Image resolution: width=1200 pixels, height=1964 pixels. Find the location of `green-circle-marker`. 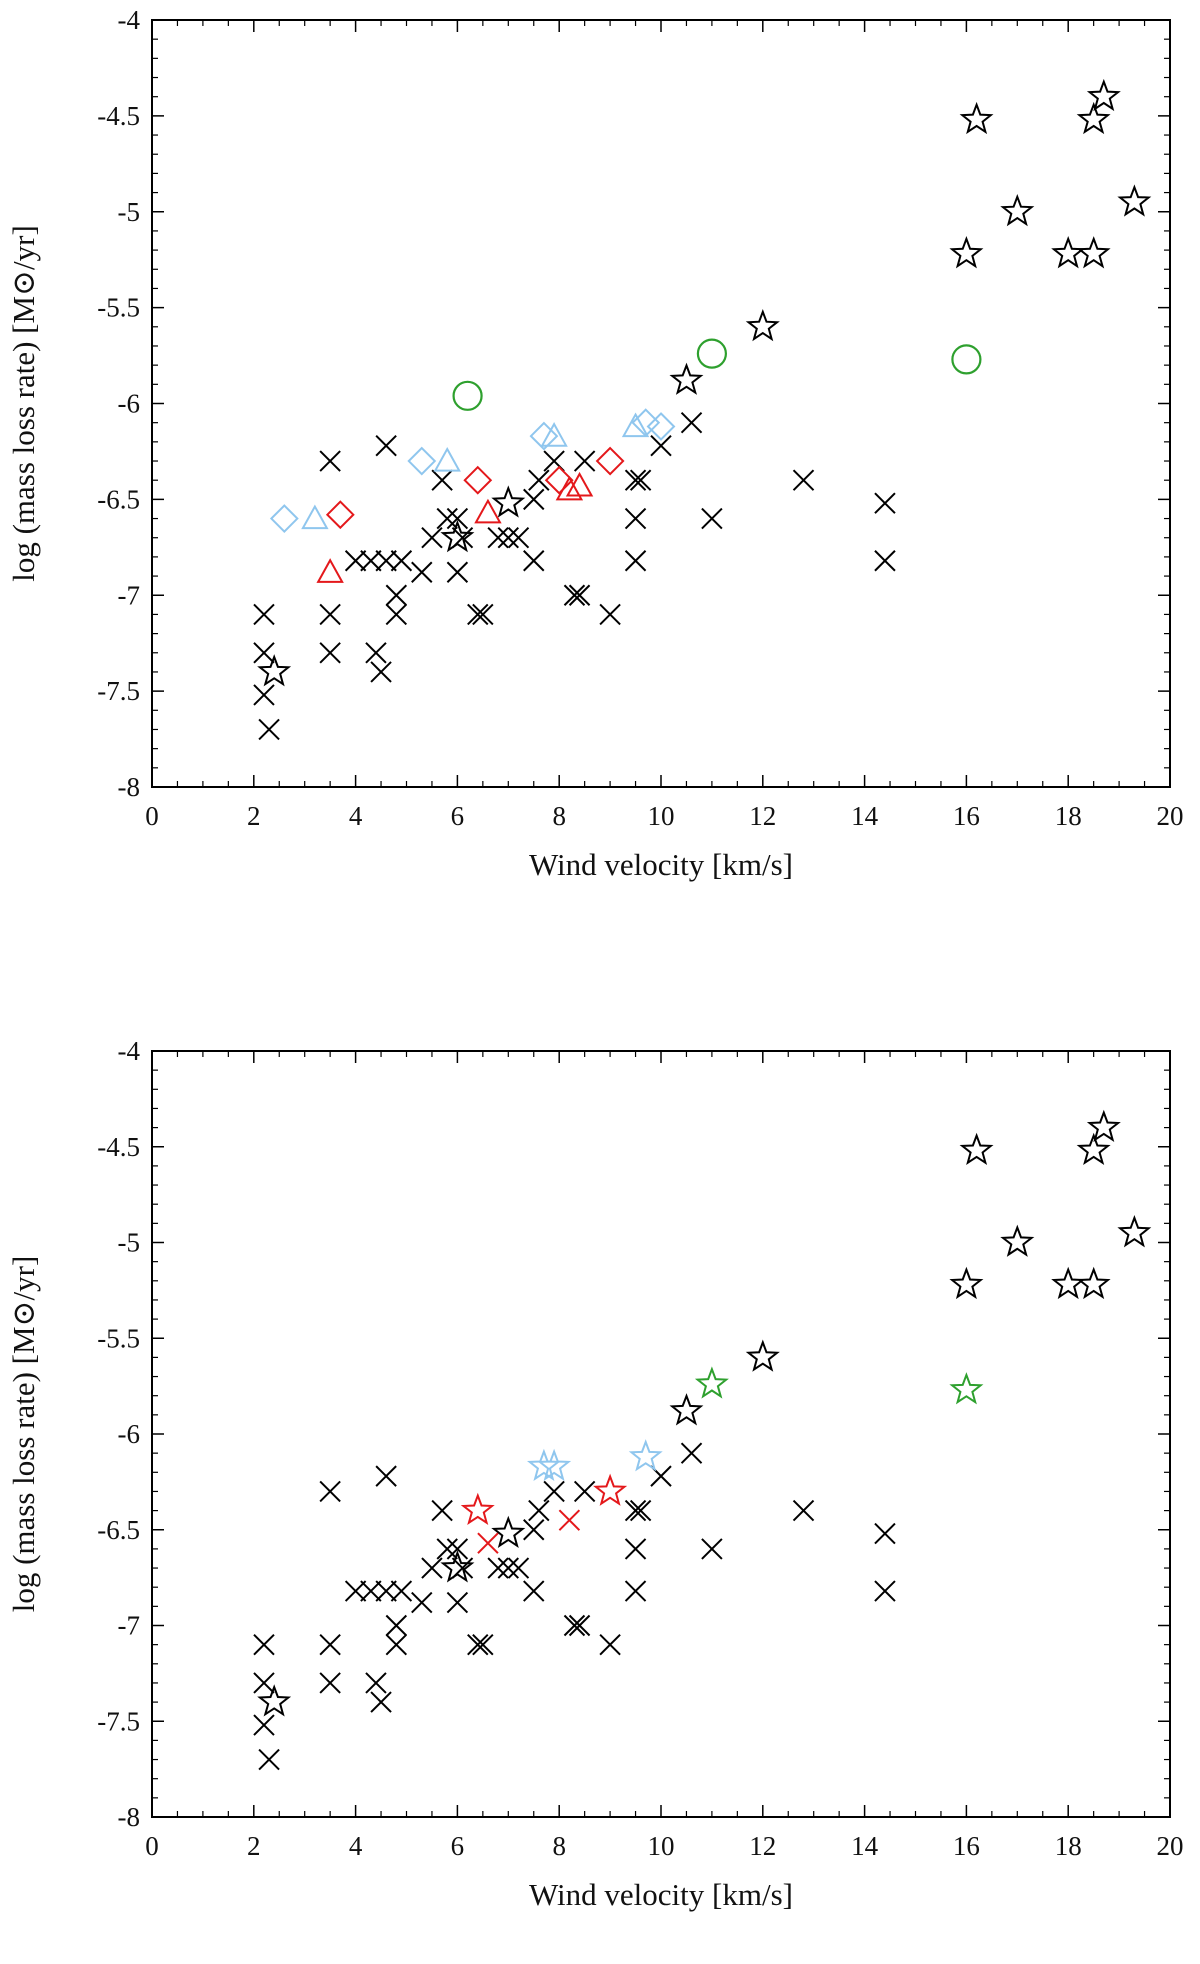

green-circle-marker is located at coordinates (467, 395).